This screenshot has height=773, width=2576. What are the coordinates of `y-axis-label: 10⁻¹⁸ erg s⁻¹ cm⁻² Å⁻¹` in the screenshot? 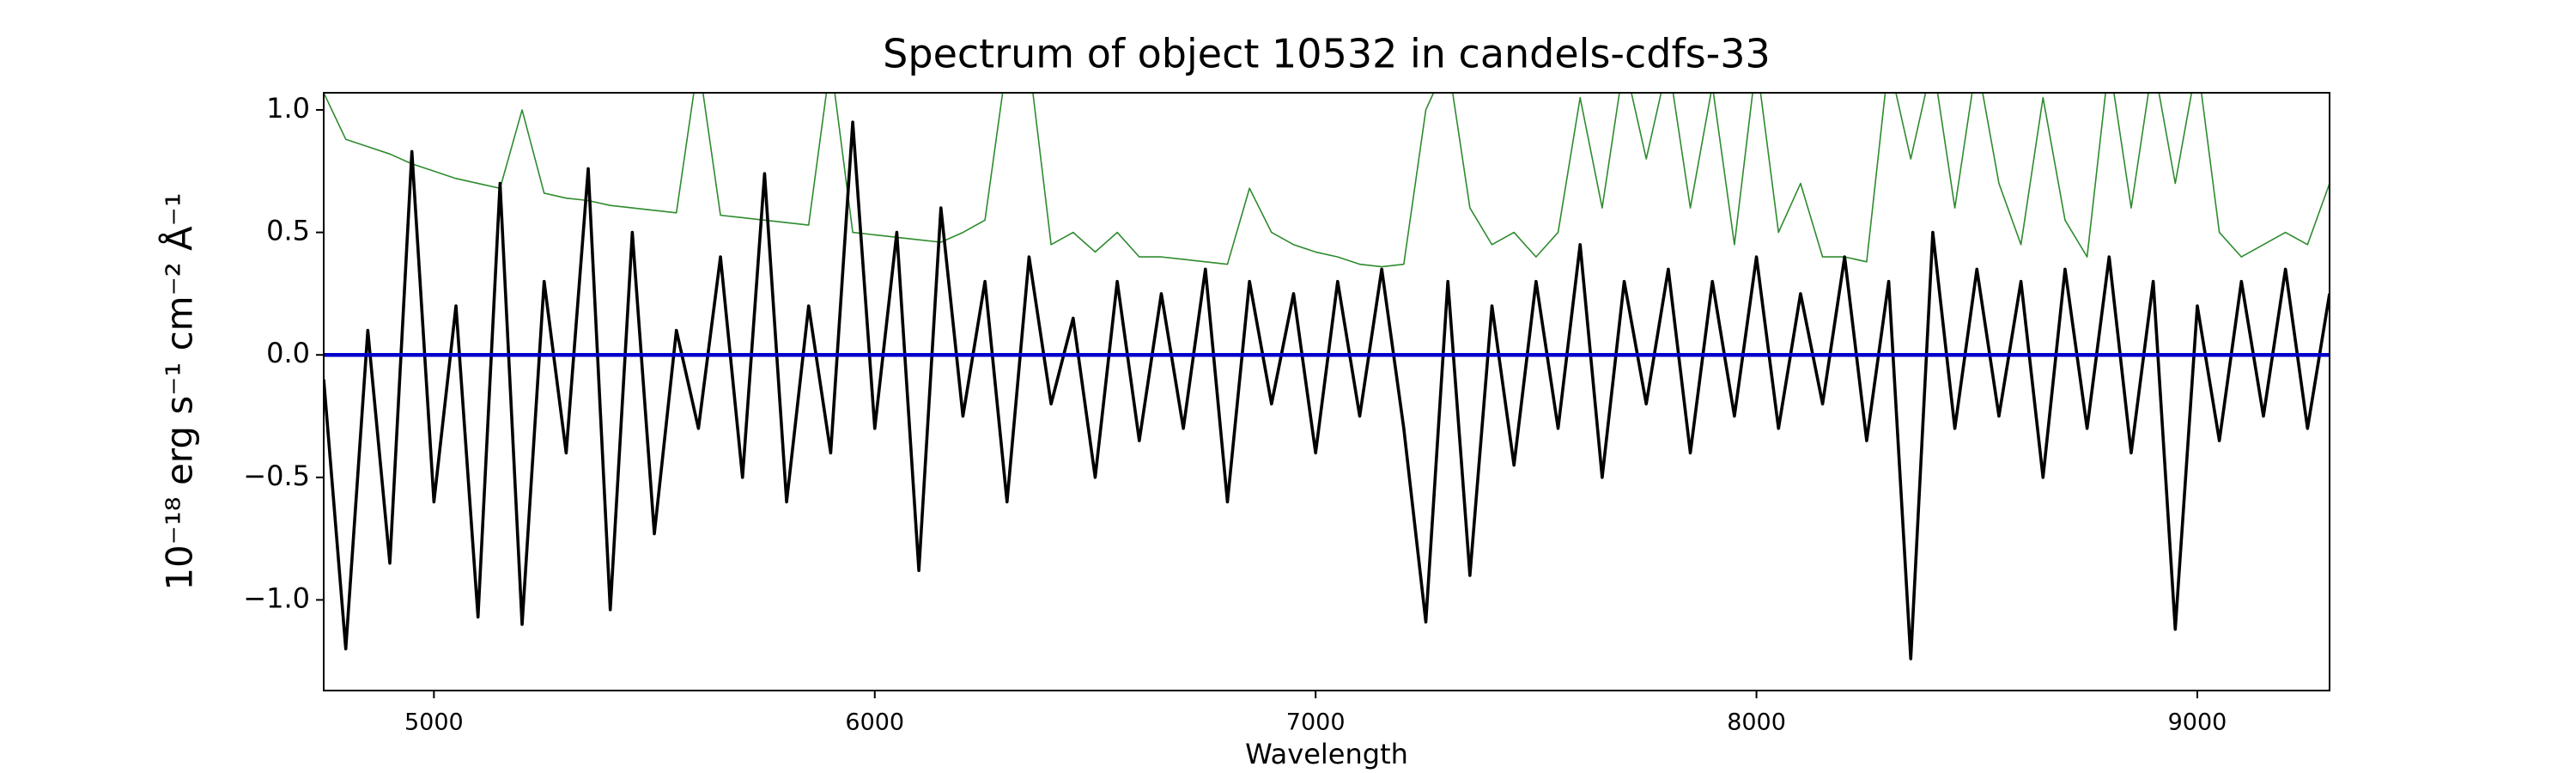 It's located at (180, 391).